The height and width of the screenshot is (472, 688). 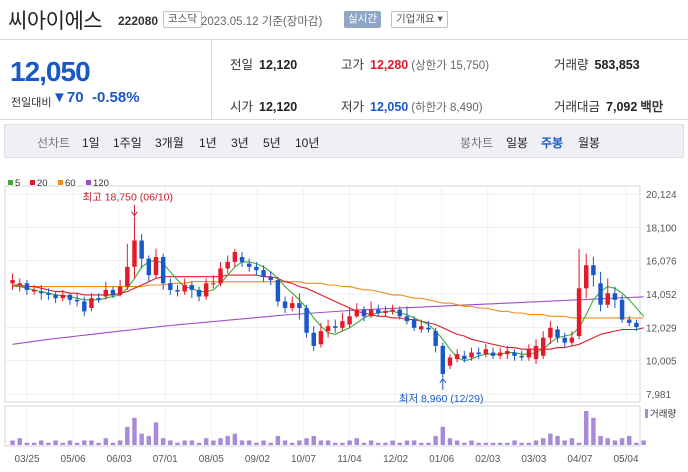 I want to click on change-label: 전일대비, so click(x=31, y=103).